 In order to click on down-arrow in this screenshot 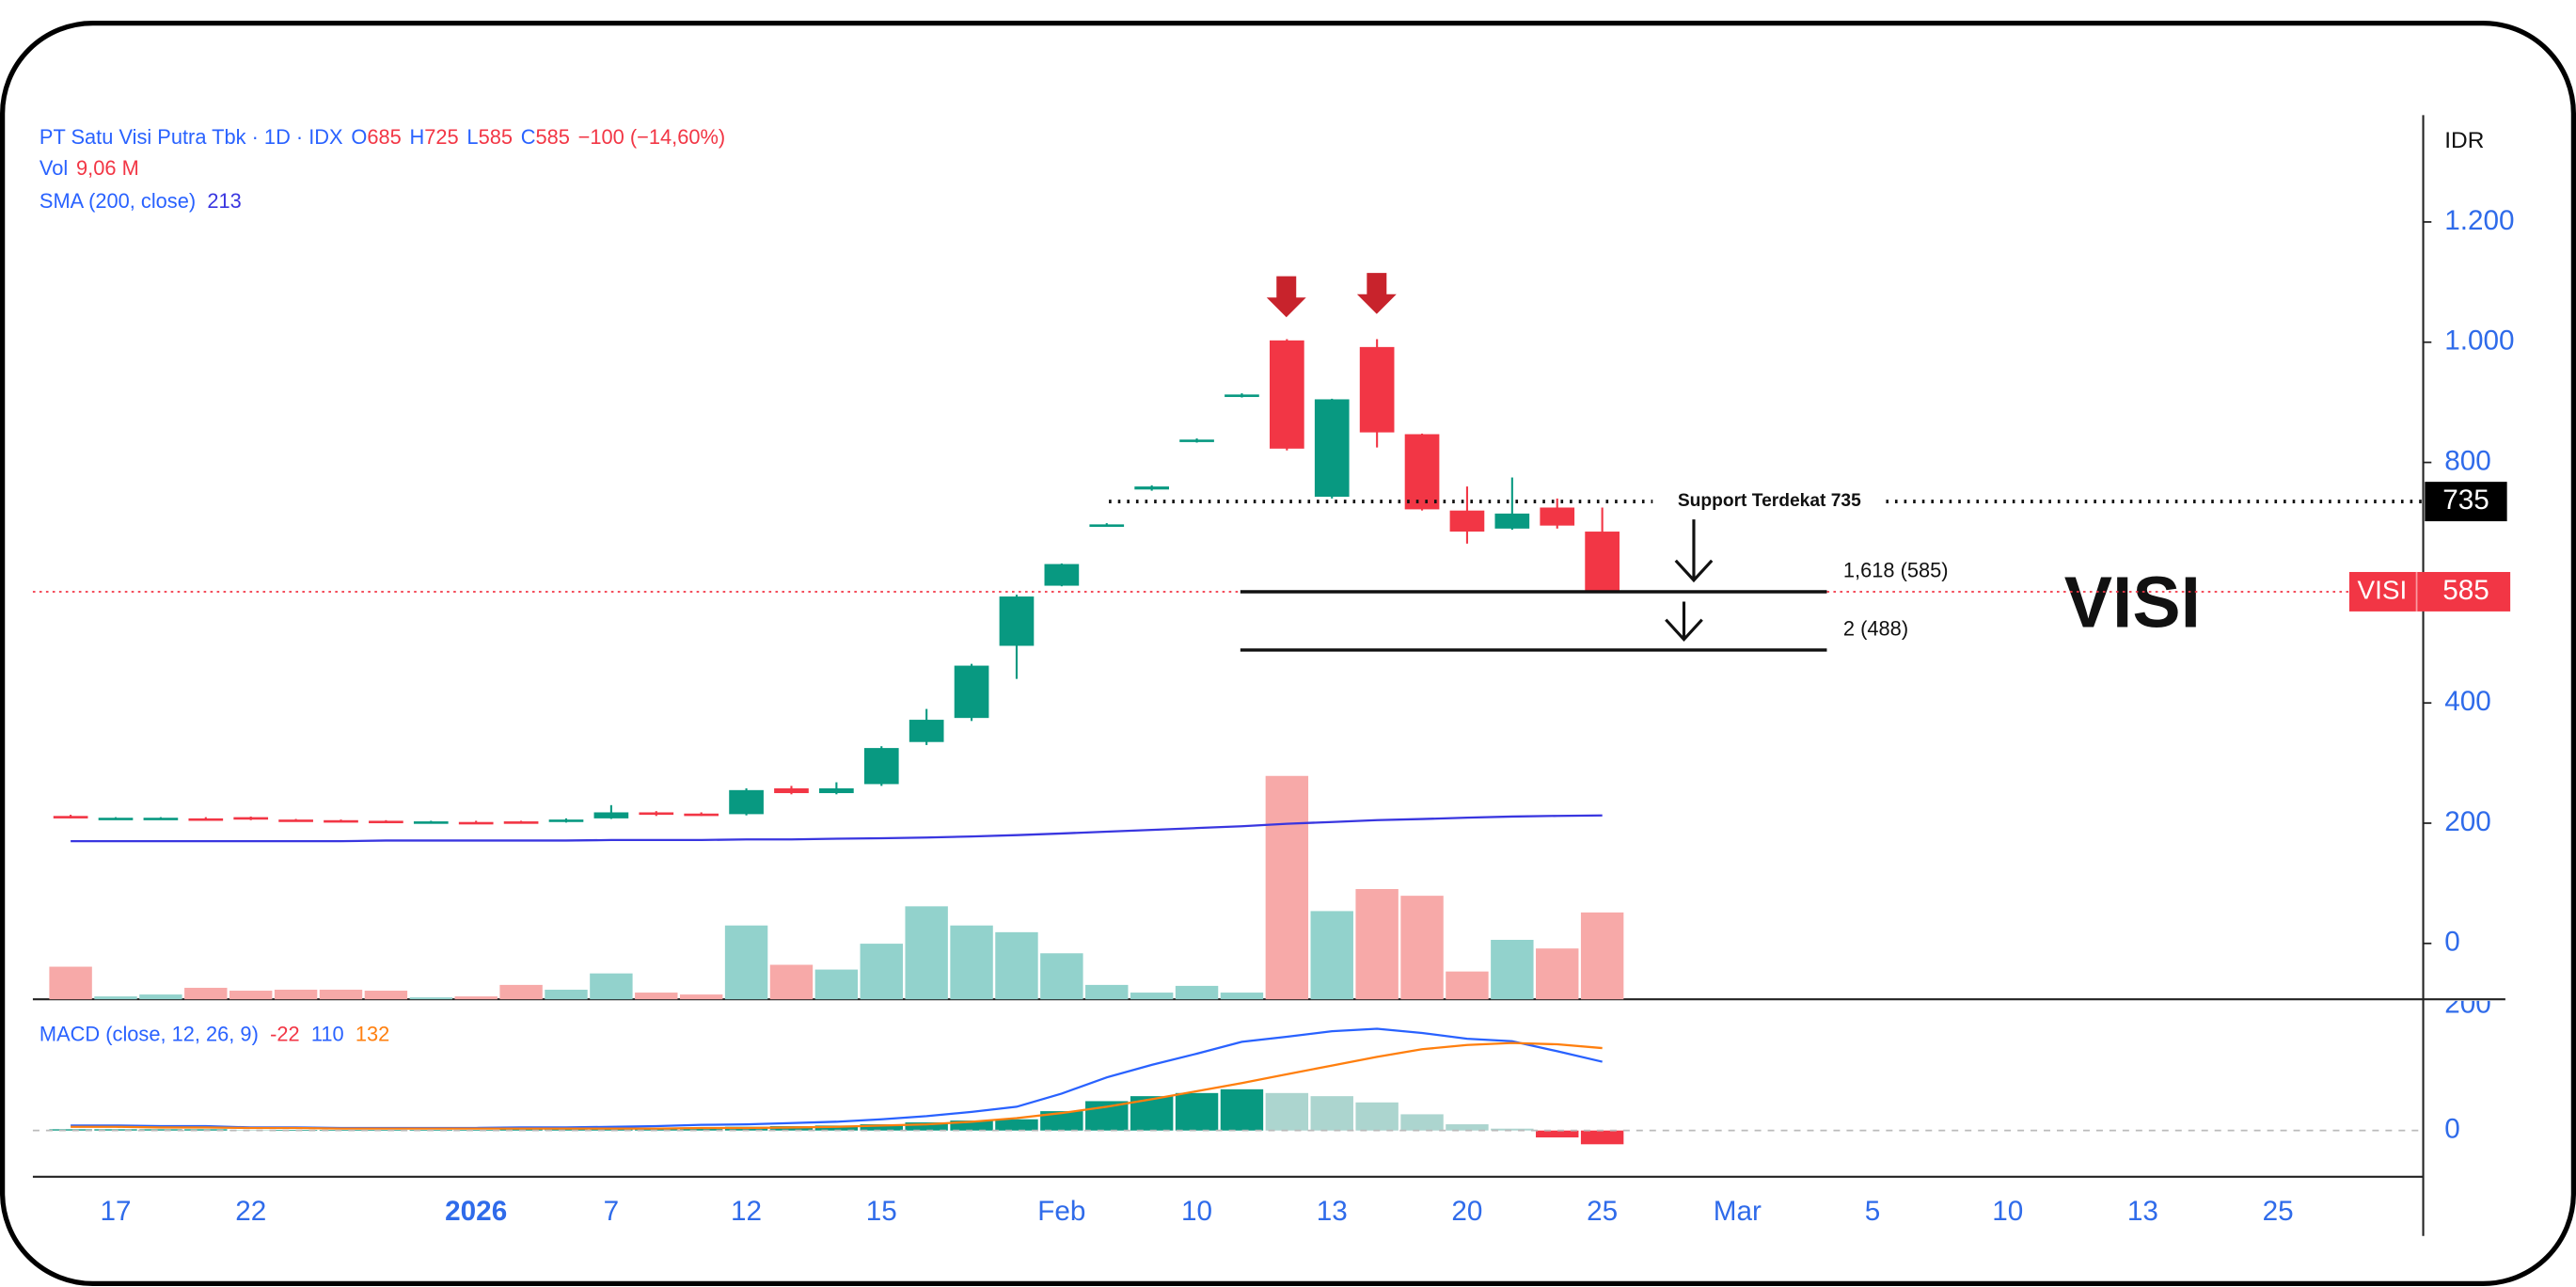, I will do `click(1694, 551)`.